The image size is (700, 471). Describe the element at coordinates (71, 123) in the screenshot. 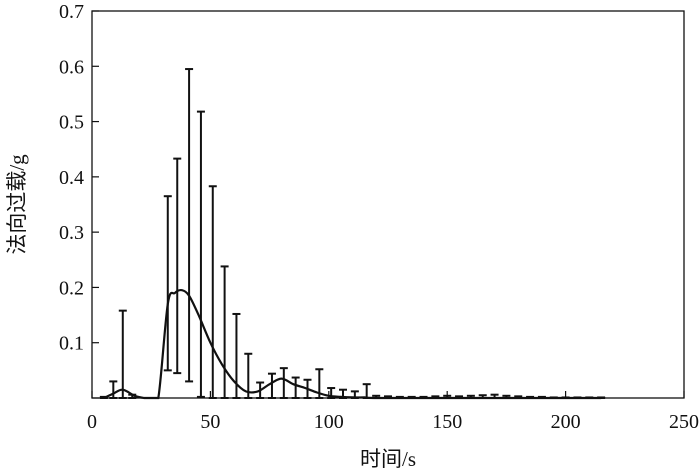

I see `y-tick-label: 0.5` at that location.